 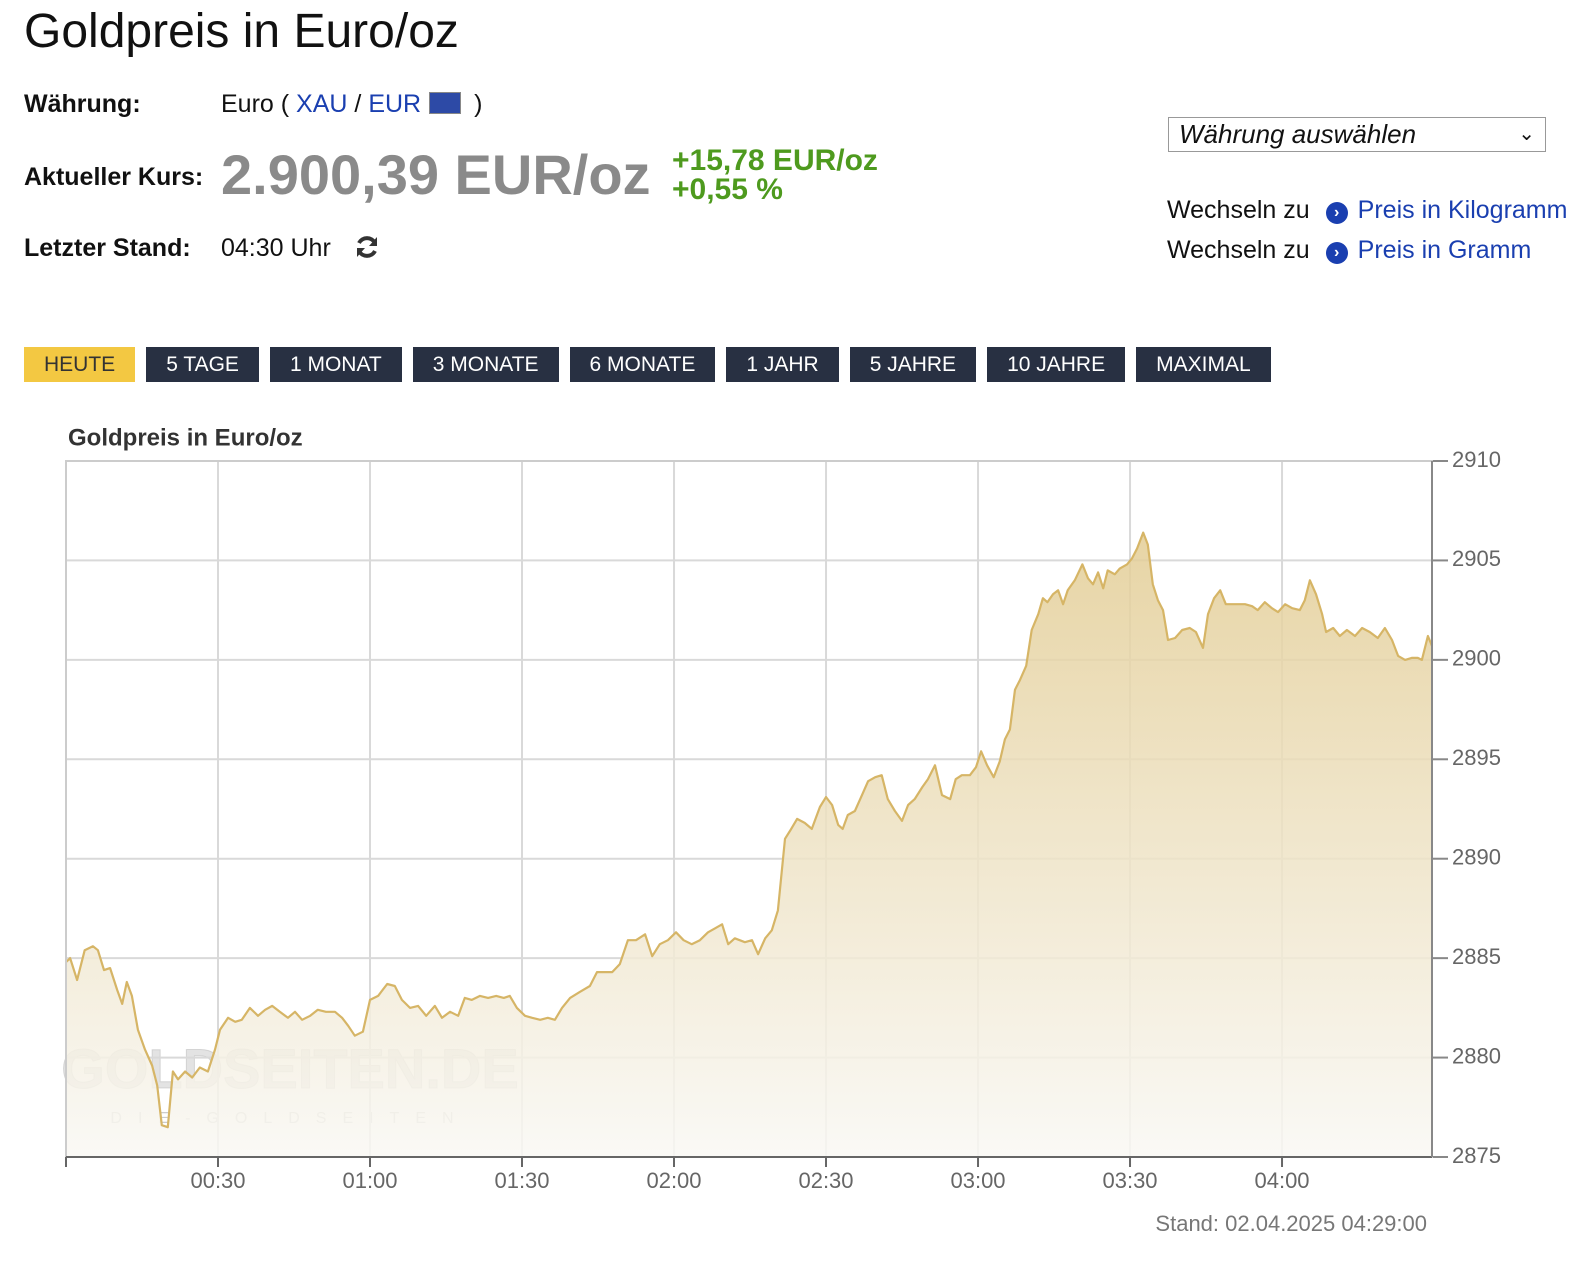 I want to click on x-tick-label: 02:30, so click(x=825, y=1180).